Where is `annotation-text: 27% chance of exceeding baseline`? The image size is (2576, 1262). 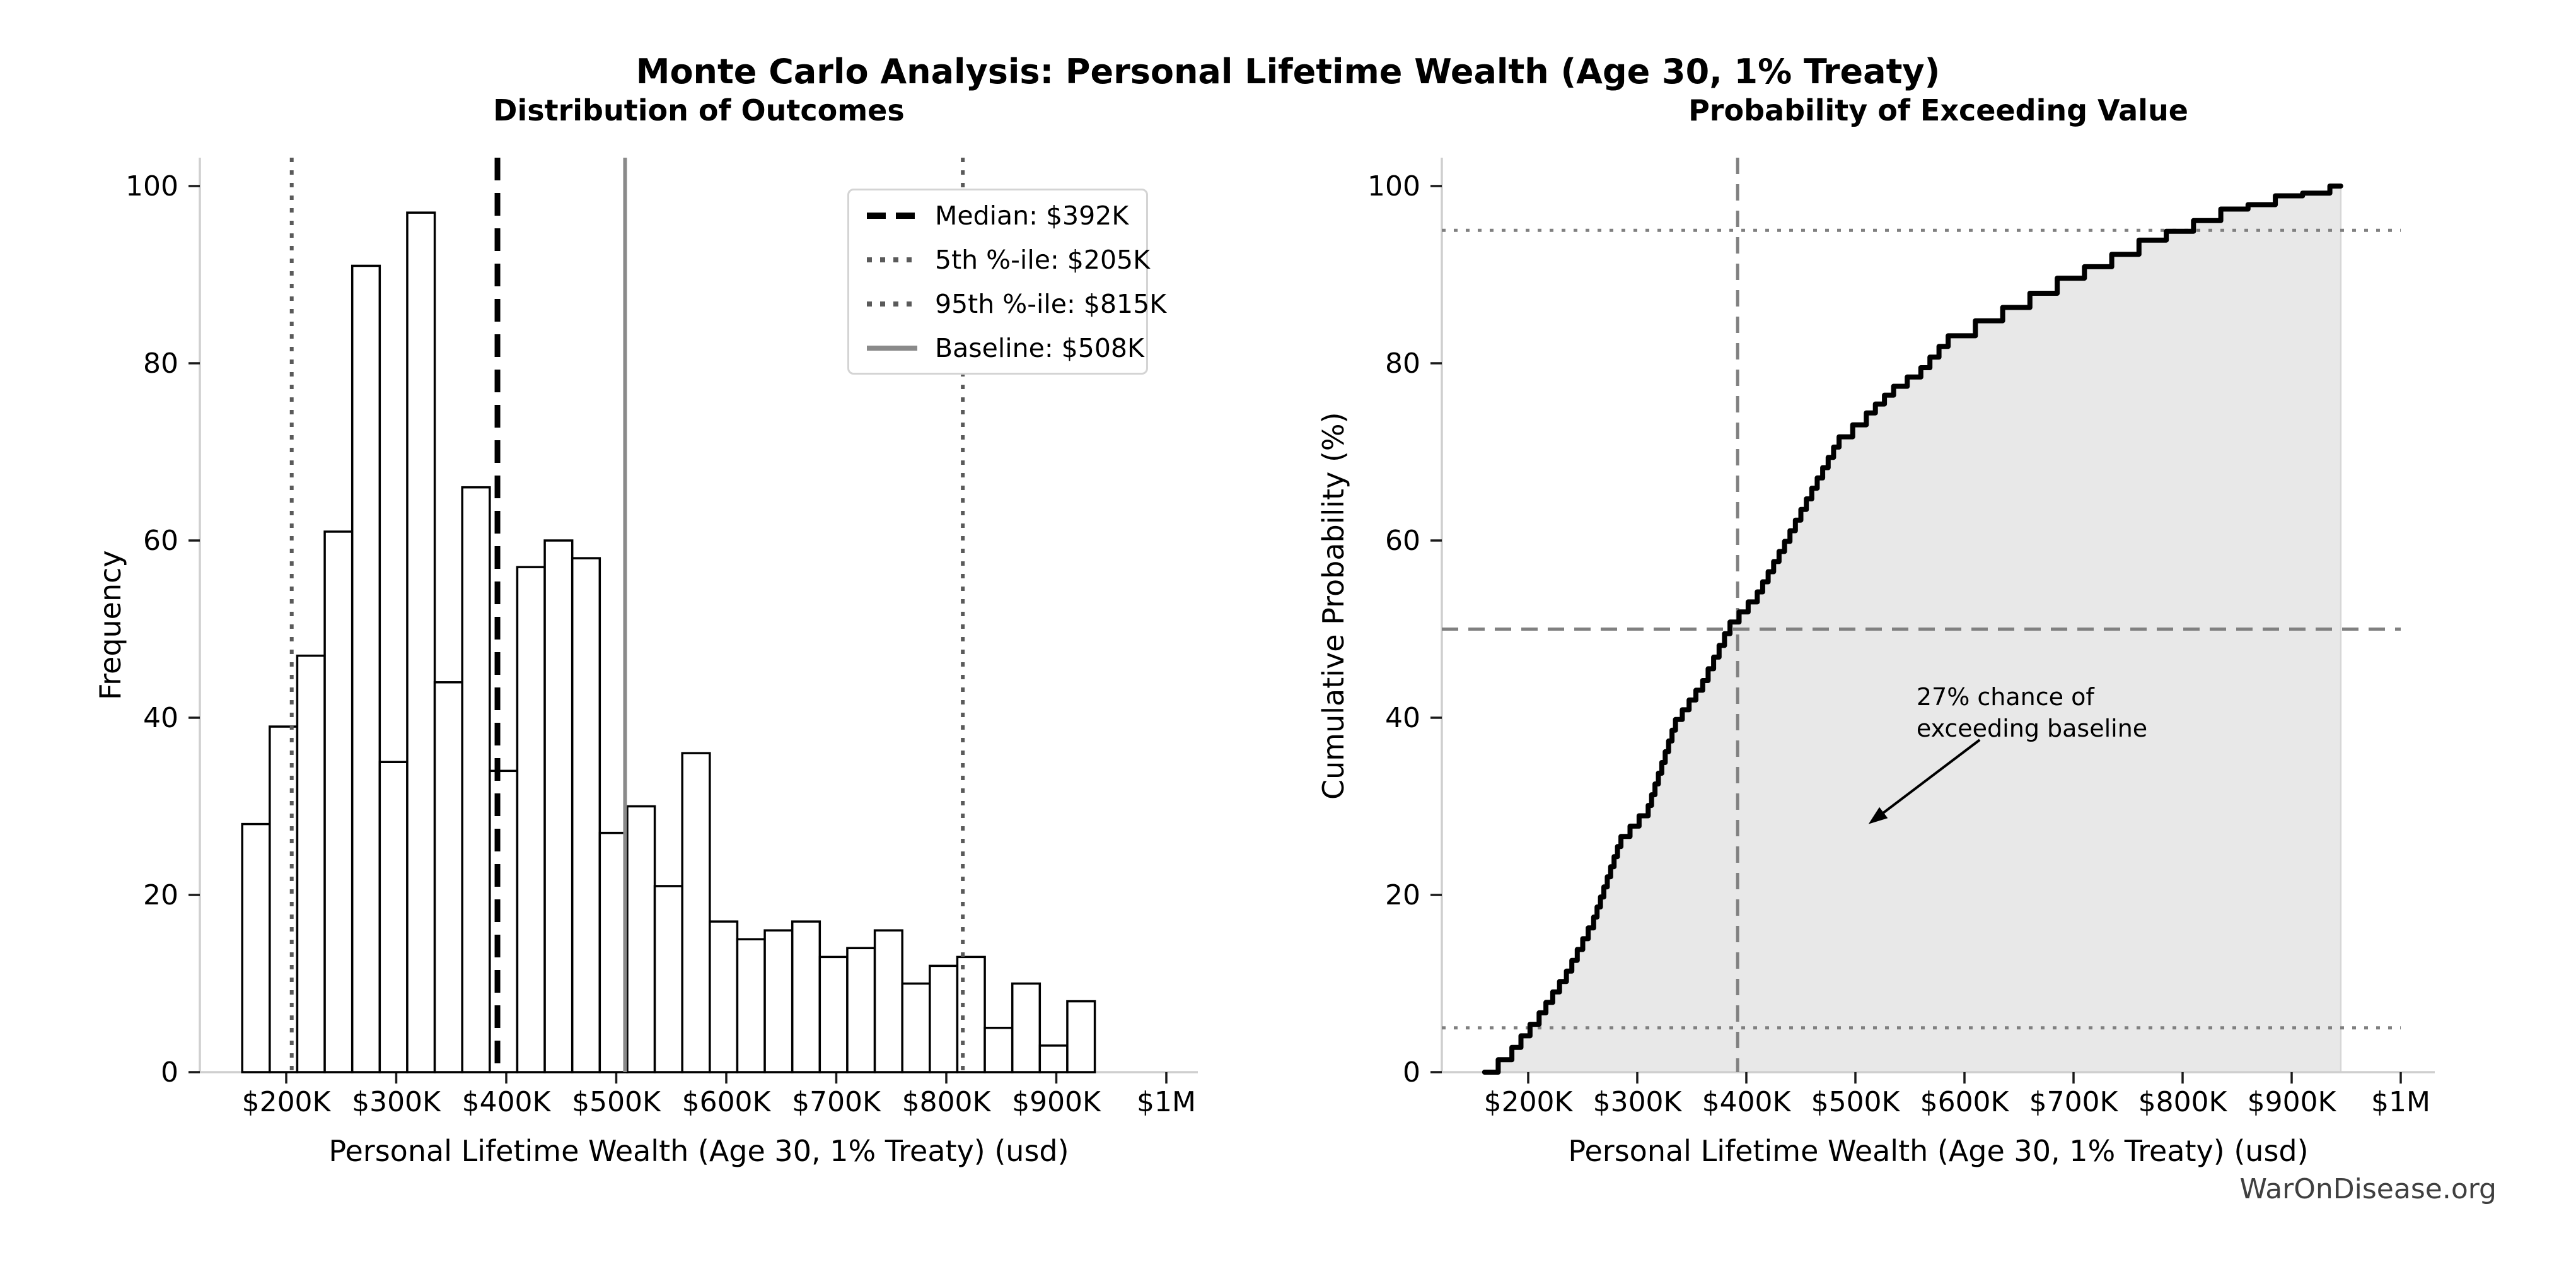 annotation-text: 27% chance of exceeding baseline is located at coordinates (2032, 712).